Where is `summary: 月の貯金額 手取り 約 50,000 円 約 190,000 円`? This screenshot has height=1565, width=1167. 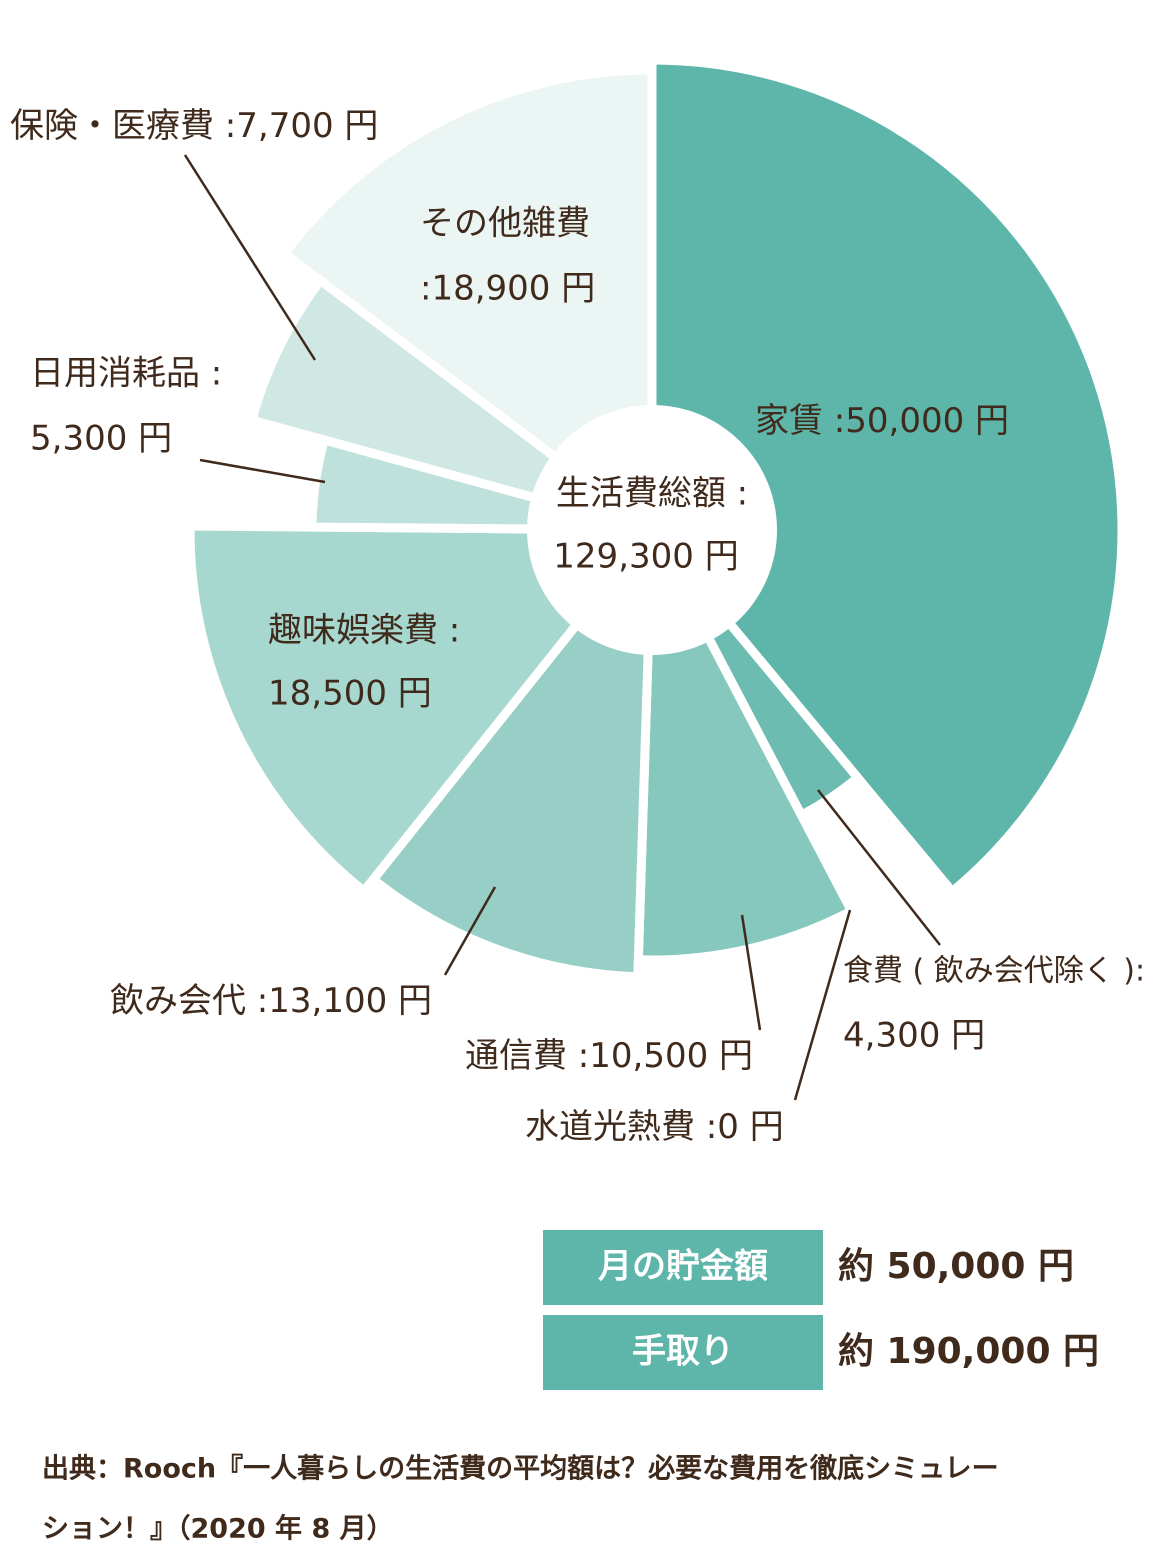
summary: 月の貯金額 手取り 約 50,000 円 約 190,000 円 is located at coordinates (821, 1310).